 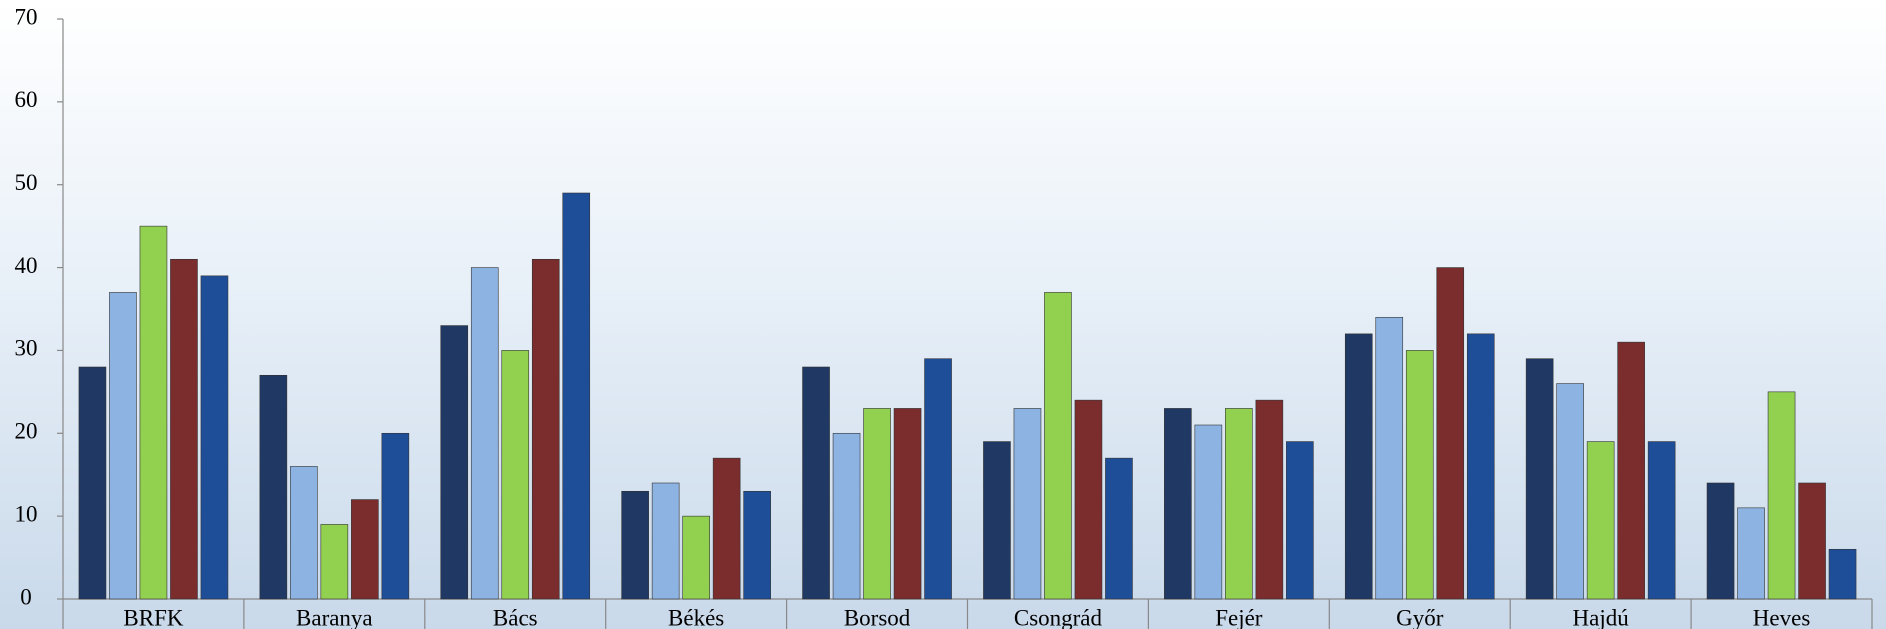 What do you see at coordinates (515, 617) in the screenshot?
I see `x-tick-label: Bács` at bounding box center [515, 617].